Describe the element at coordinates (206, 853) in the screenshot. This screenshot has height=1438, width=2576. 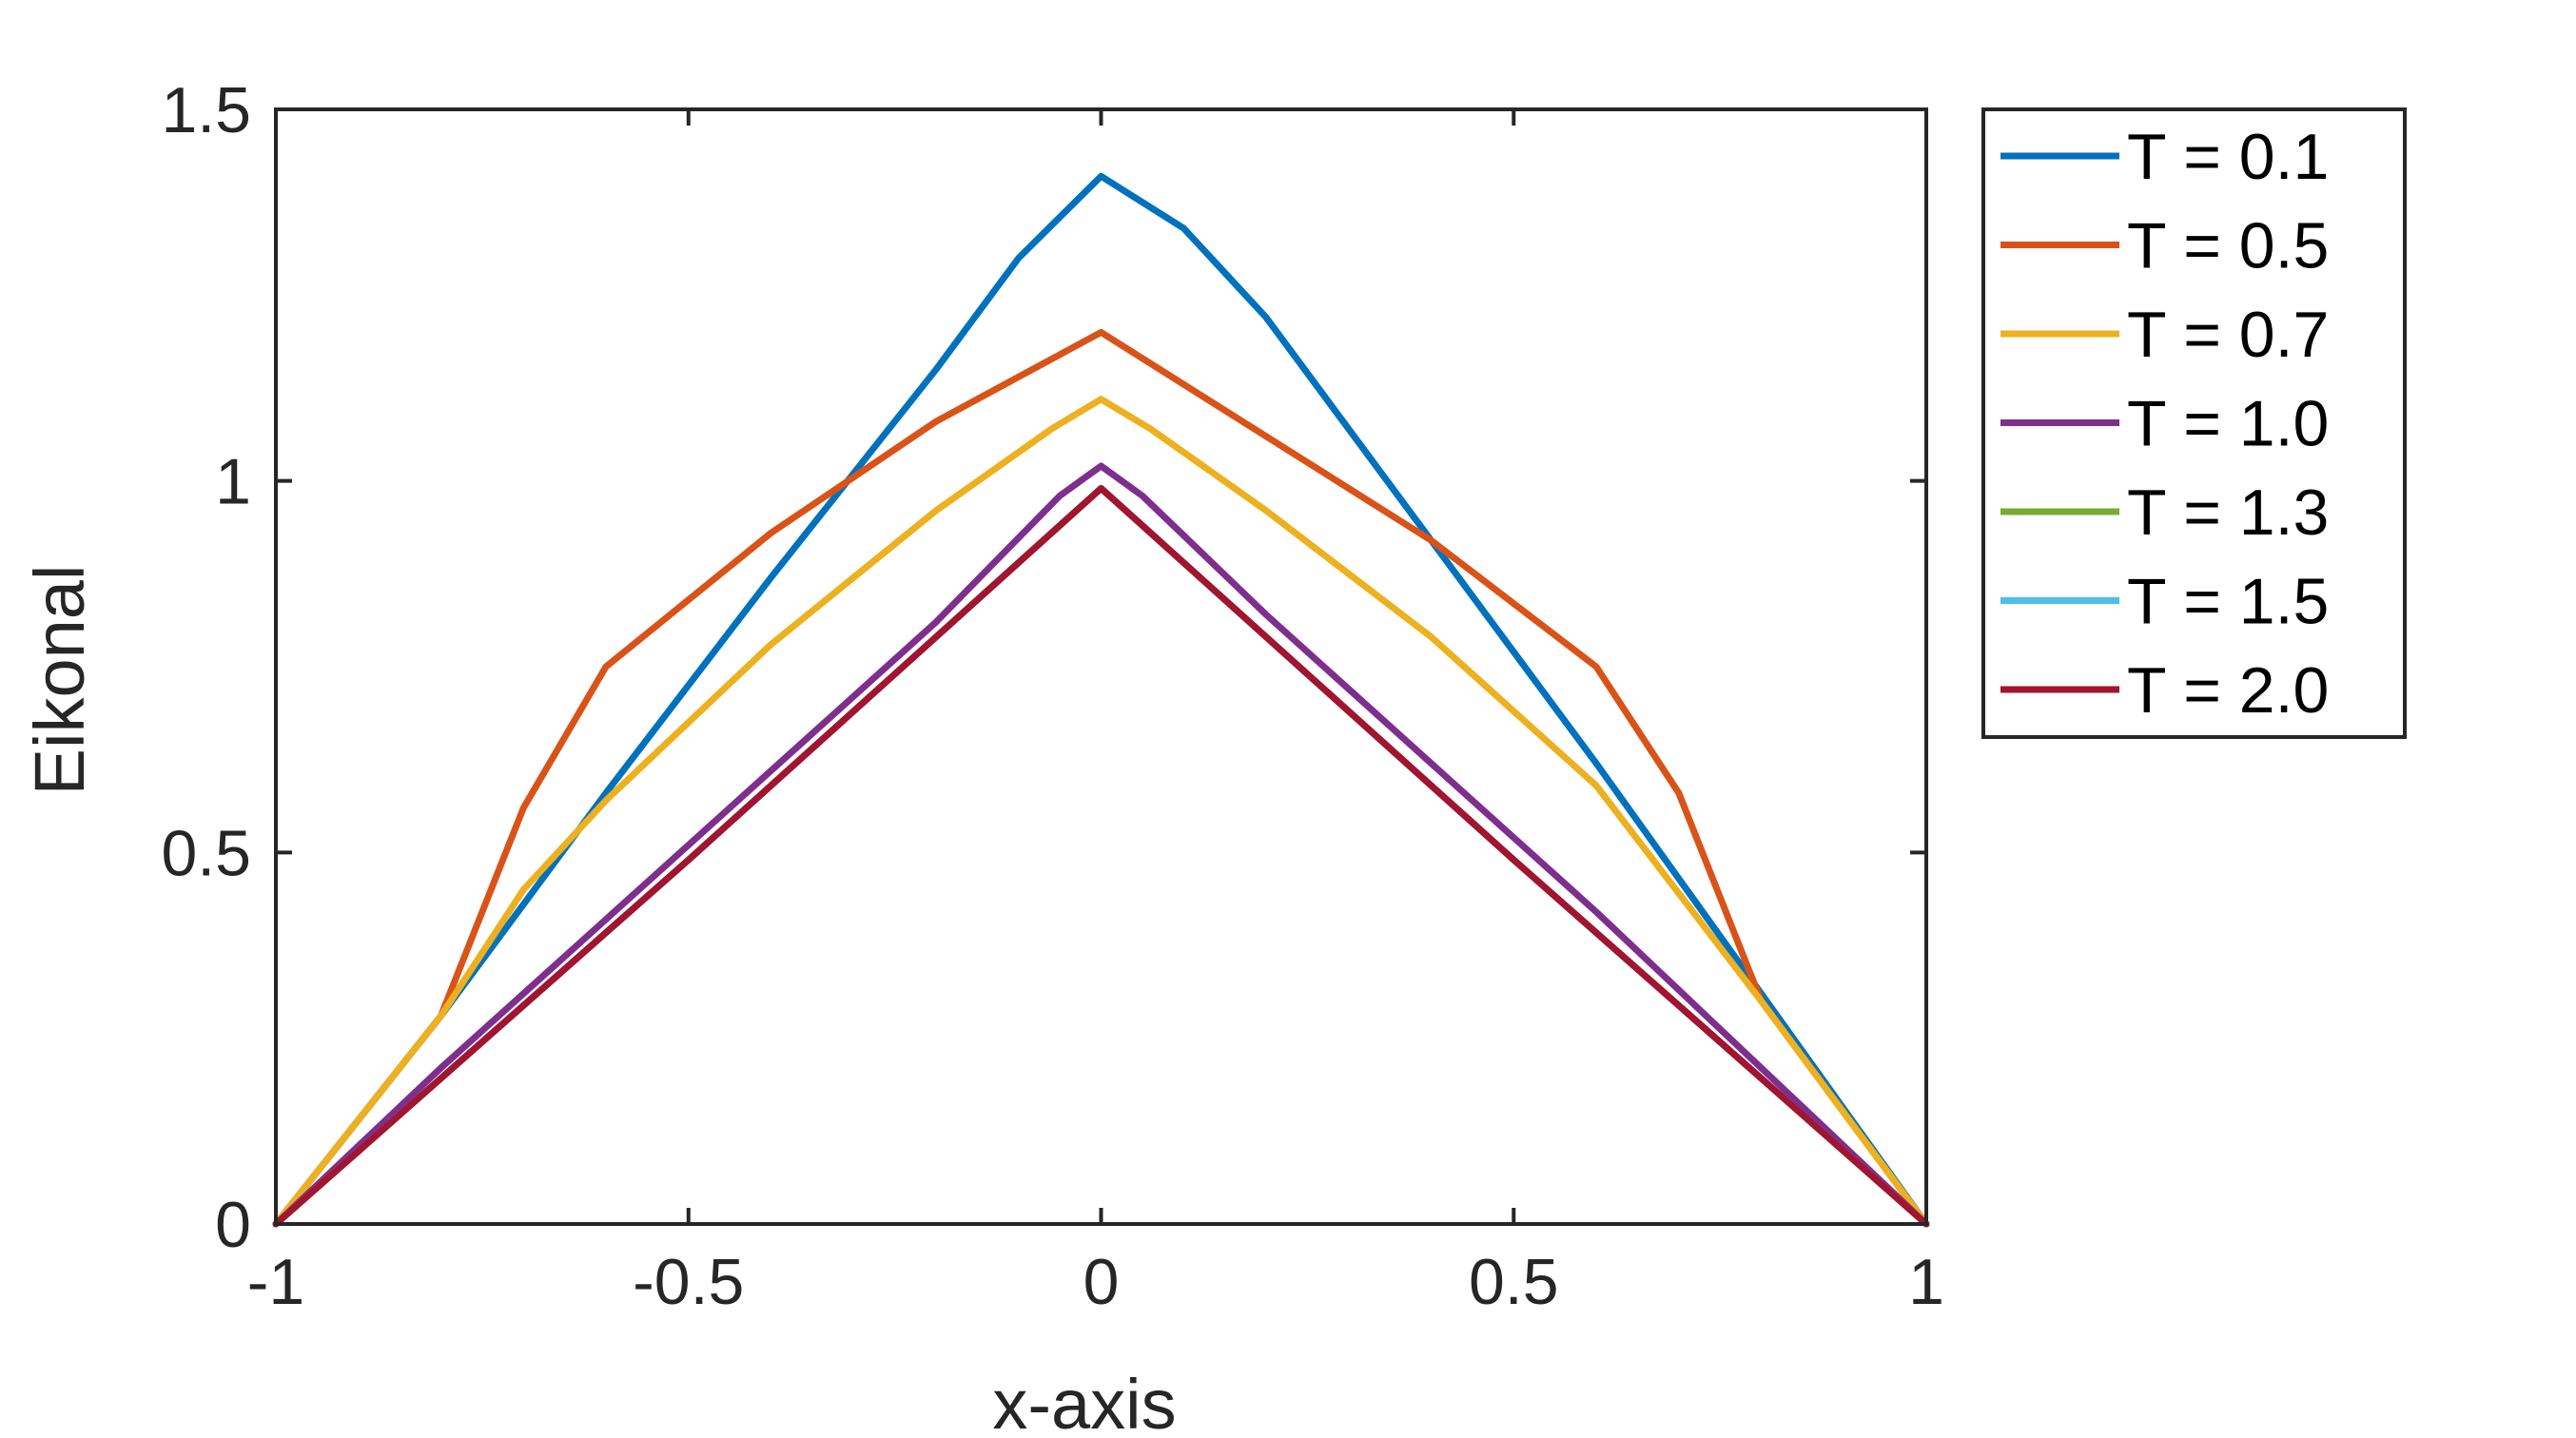
I see `y-tick-label: 0.5` at that location.